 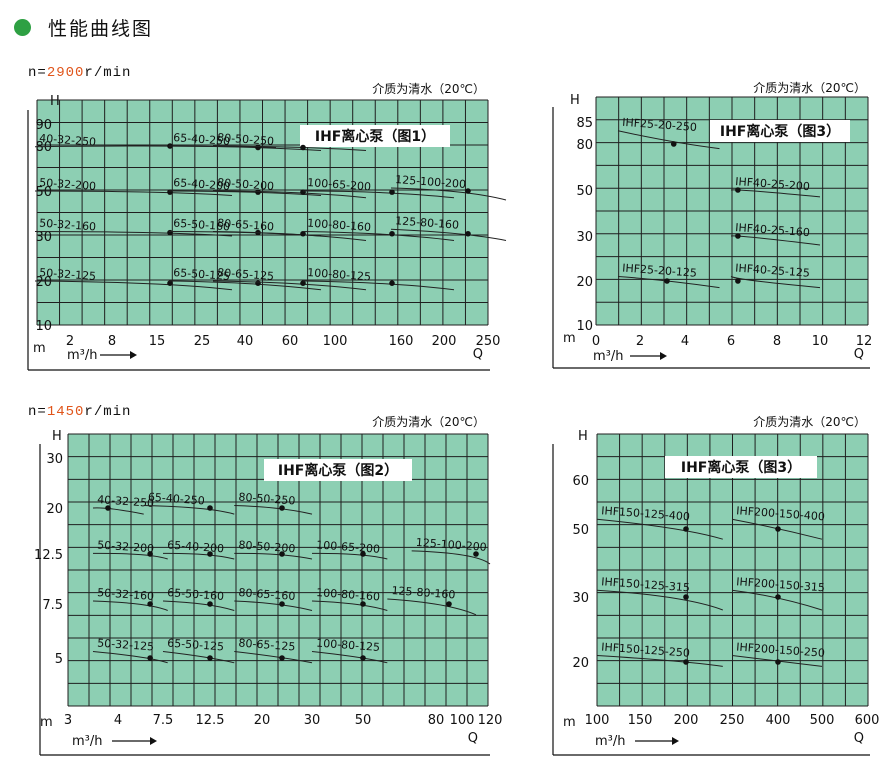 What do you see at coordinates (822, 720) in the screenshot?
I see `x-tick-label: 500` at bounding box center [822, 720].